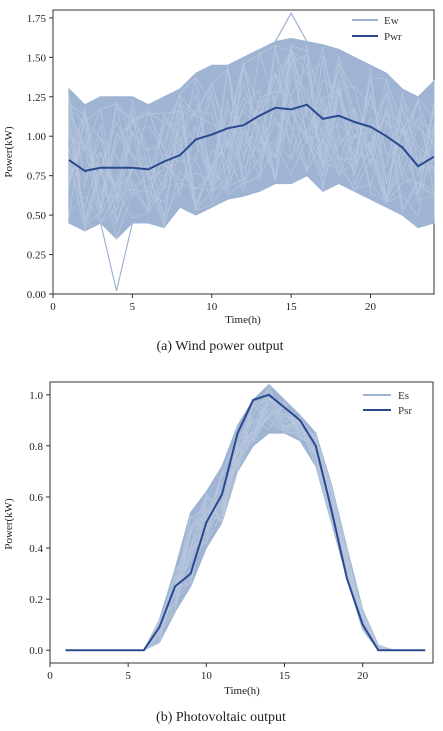 This screenshot has height=731, width=443. I want to click on pv-x-tick-label: 10, so click(207, 676).